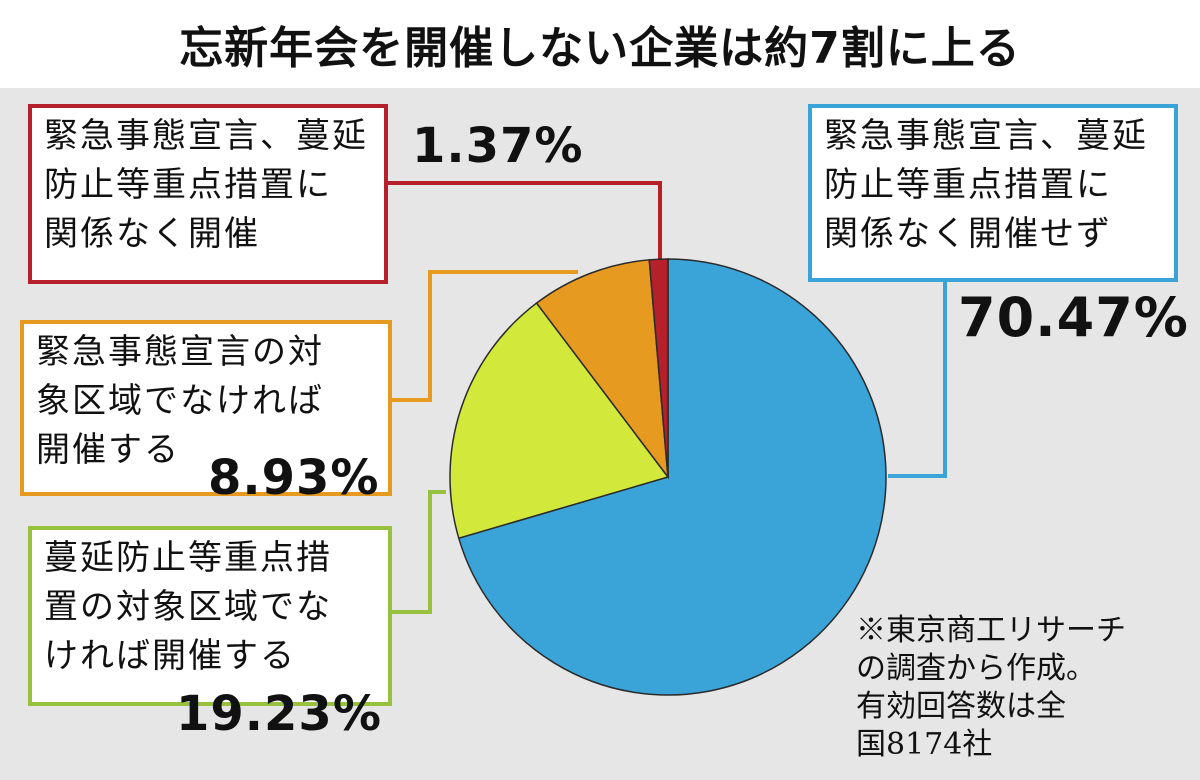  What do you see at coordinates (180, 401) in the screenshot?
I see `label-line: 象区域でなければ` at bounding box center [180, 401].